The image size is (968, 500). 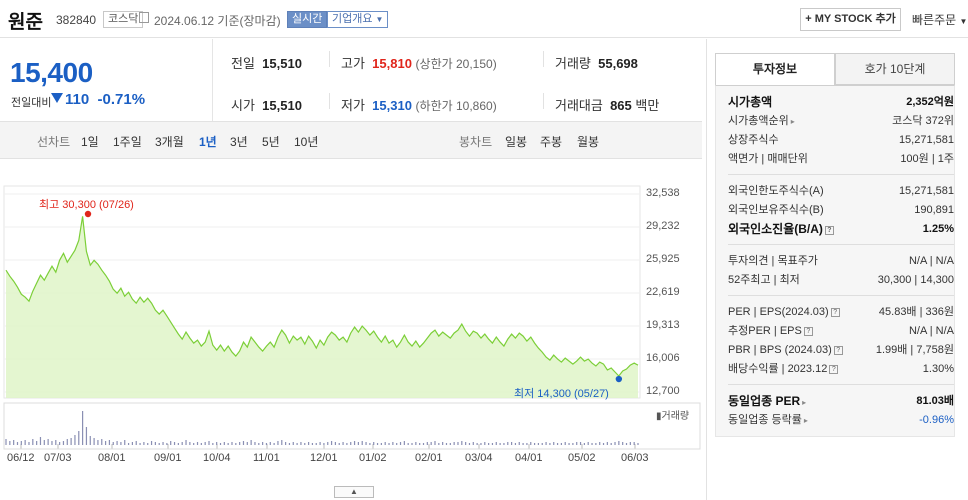 I want to click on shares-row: 상장주식수 15,271,581, so click(x=841, y=140).